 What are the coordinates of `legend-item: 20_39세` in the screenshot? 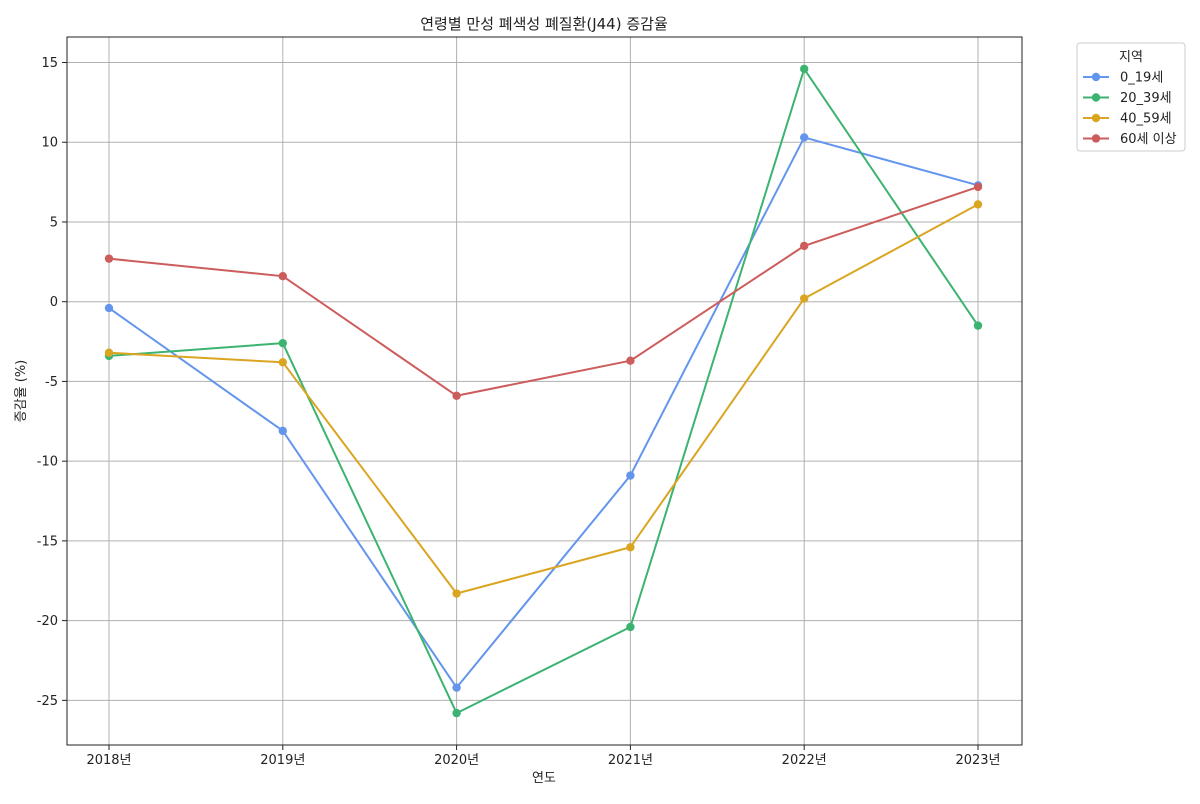 It's located at (1127, 98).